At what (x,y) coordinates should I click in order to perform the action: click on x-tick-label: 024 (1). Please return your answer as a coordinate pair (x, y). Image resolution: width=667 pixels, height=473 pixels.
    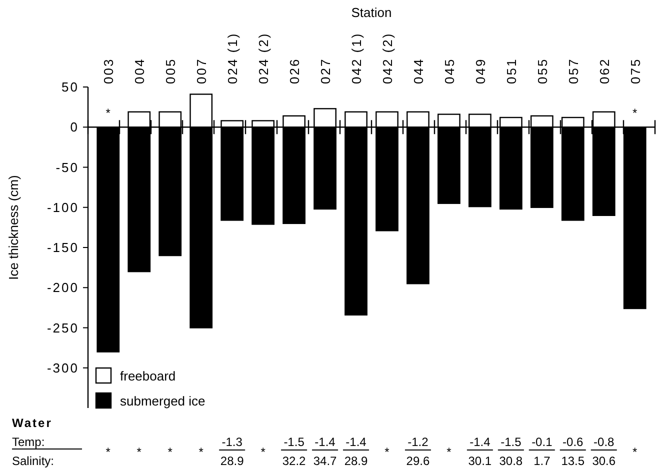
    Looking at the image, I should click on (232, 58).